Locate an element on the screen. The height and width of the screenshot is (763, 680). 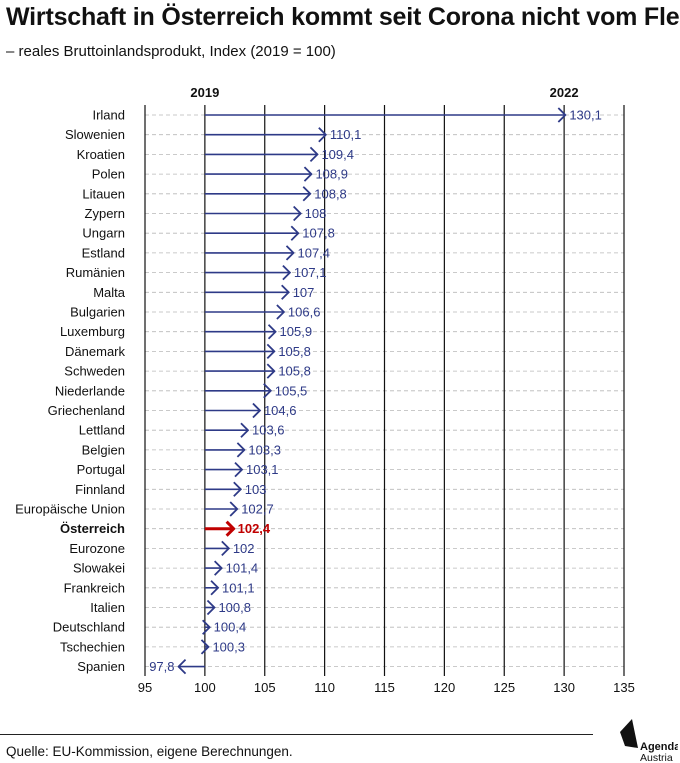
value-label: 97,8 is located at coordinates (161, 666).